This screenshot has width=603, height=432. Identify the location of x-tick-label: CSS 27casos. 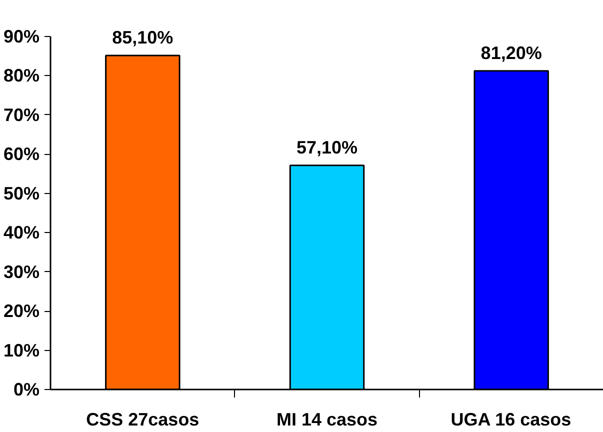
(143, 420).